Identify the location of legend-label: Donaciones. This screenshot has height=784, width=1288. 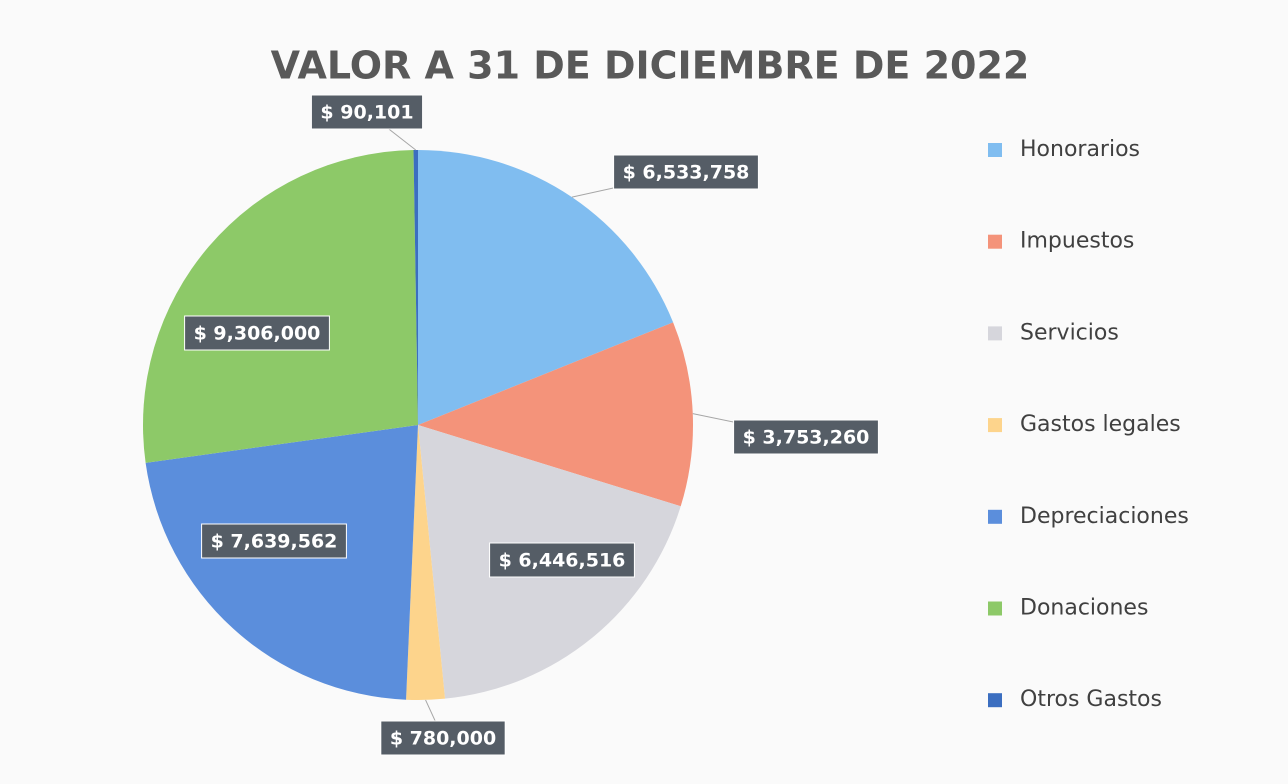
(1084, 608).